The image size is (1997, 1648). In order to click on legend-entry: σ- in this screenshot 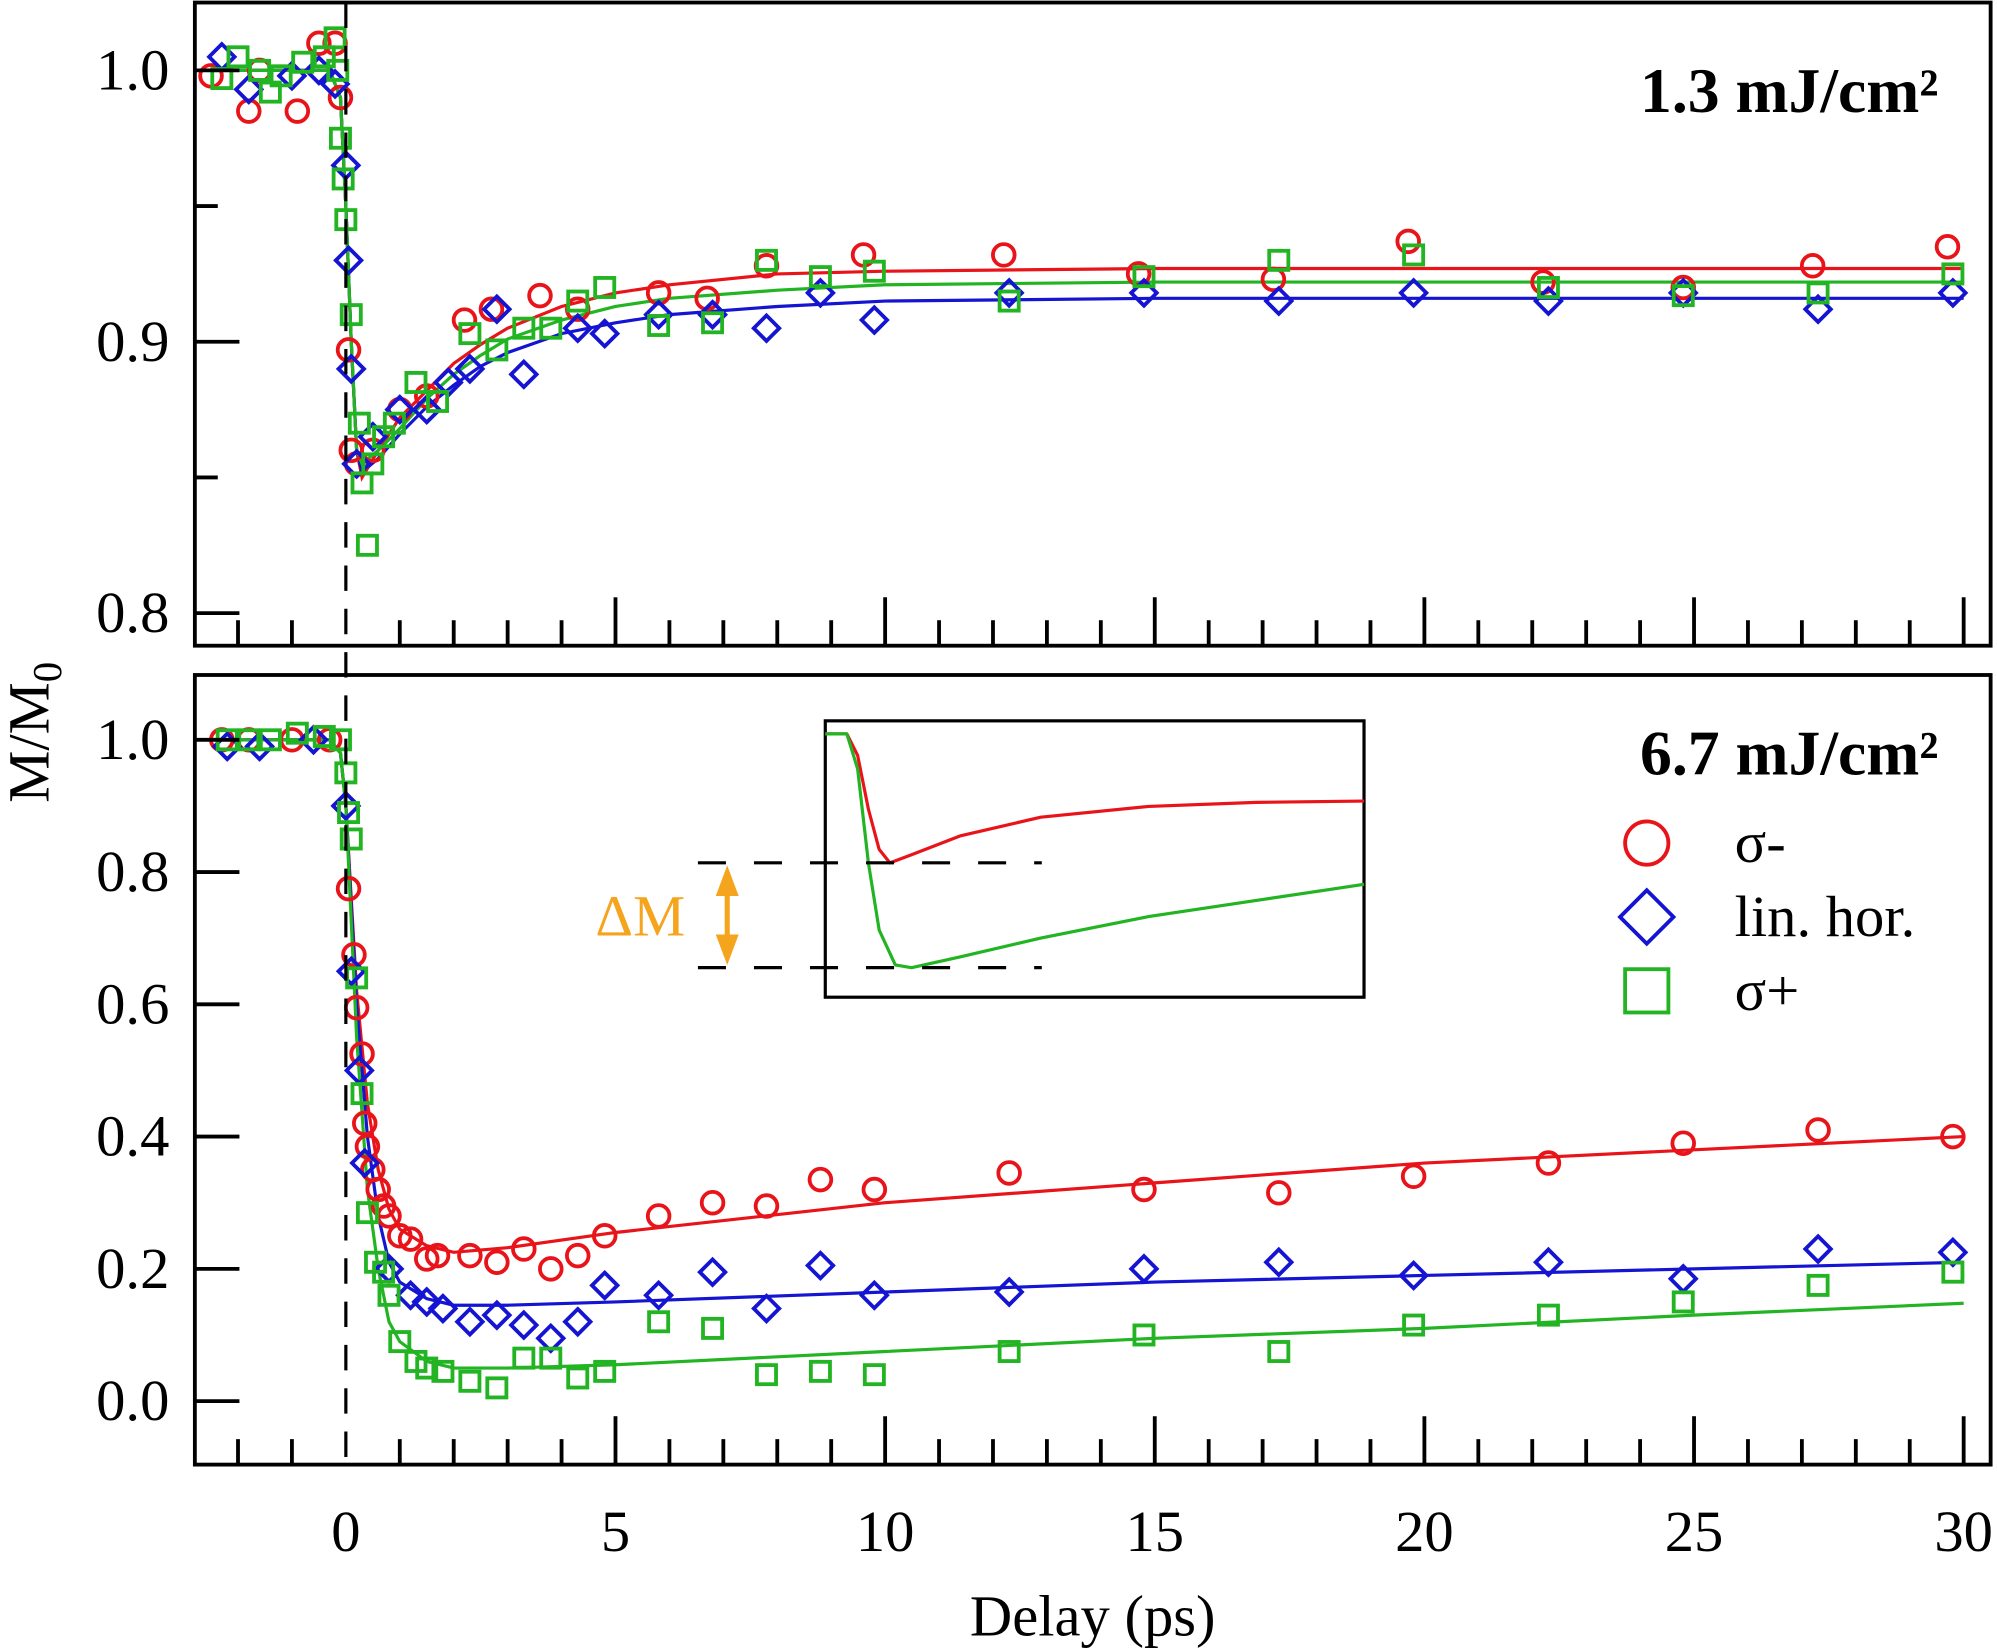, I will do `click(1704, 842)`.